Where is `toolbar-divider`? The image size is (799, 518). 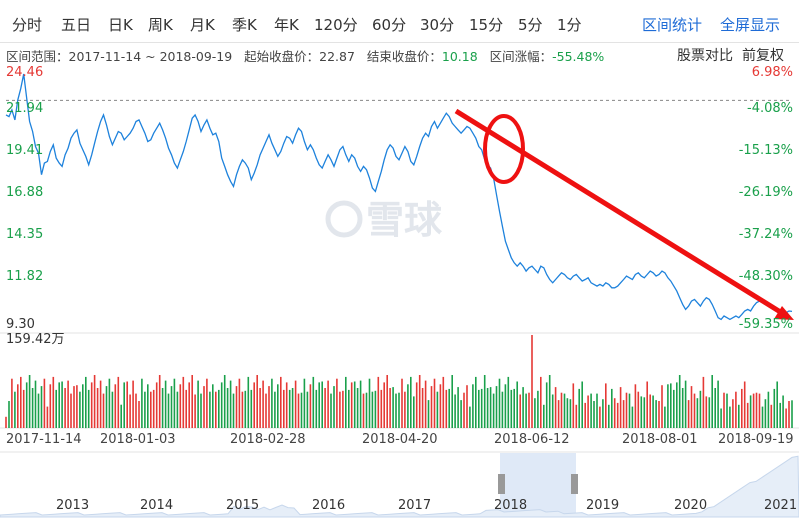
toolbar-divider is located at coordinates (399, 42).